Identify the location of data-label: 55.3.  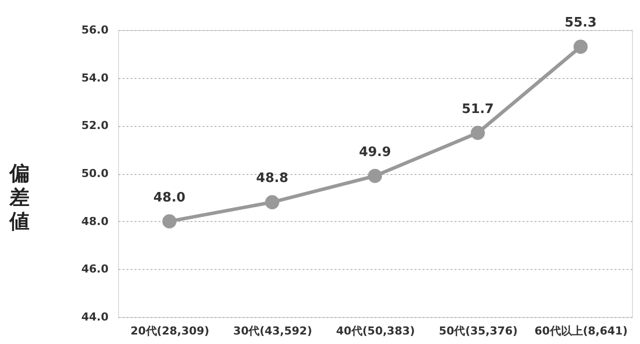
(580, 23).